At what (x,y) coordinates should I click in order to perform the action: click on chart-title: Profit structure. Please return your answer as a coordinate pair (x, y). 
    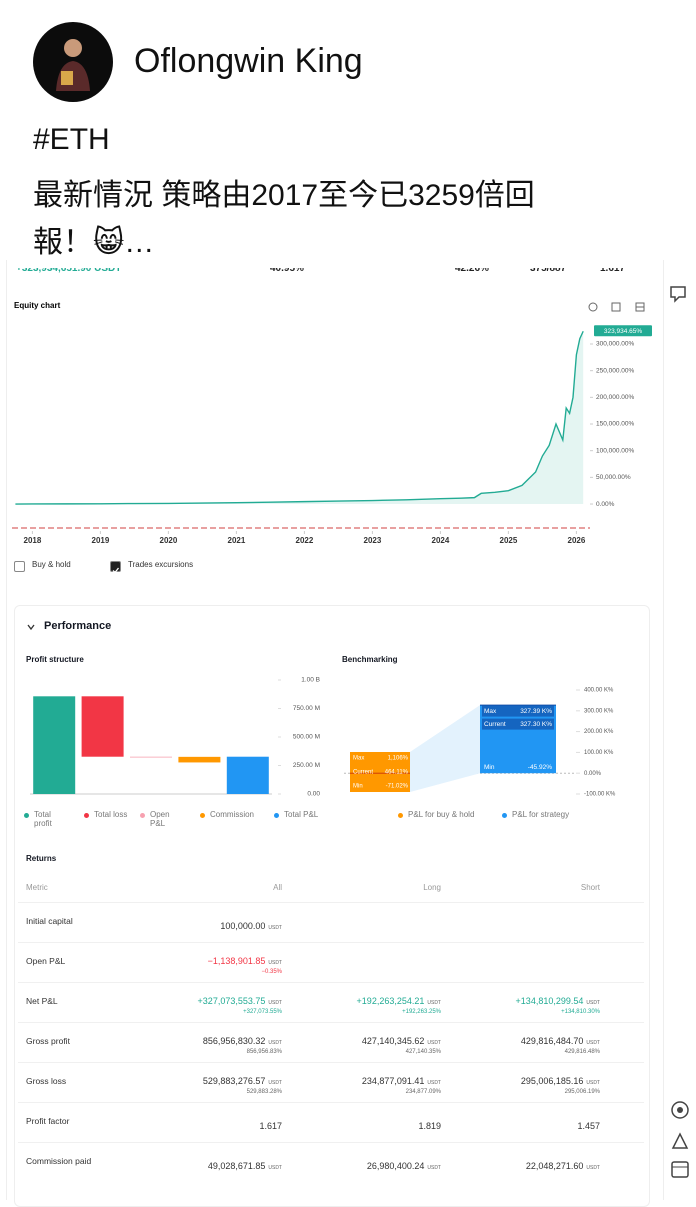
    Looking at the image, I should click on (55, 659).